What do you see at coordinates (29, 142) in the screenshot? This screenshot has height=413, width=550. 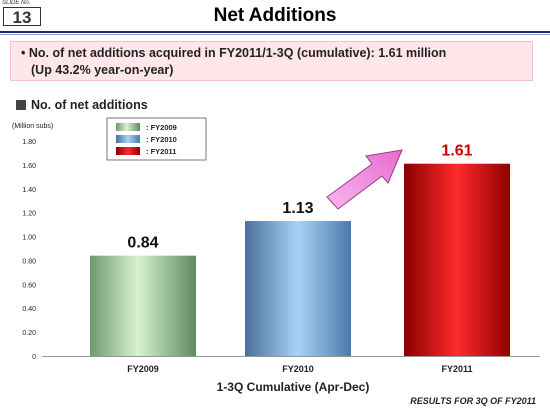 I see `y-tick-label: 1.80` at bounding box center [29, 142].